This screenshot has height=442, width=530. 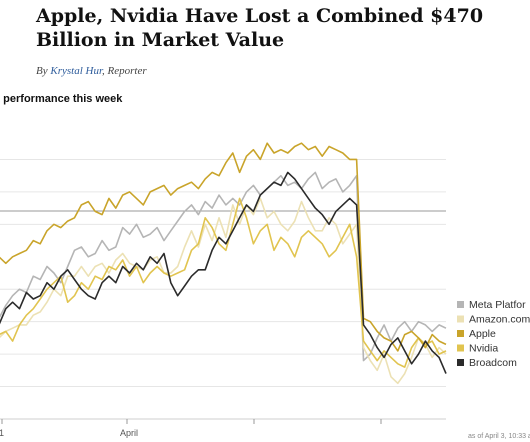 What do you see at coordinates (499, 436) in the screenshot?
I see `source-footnote: as of April 3, 10:33 a.m.` at bounding box center [499, 436].